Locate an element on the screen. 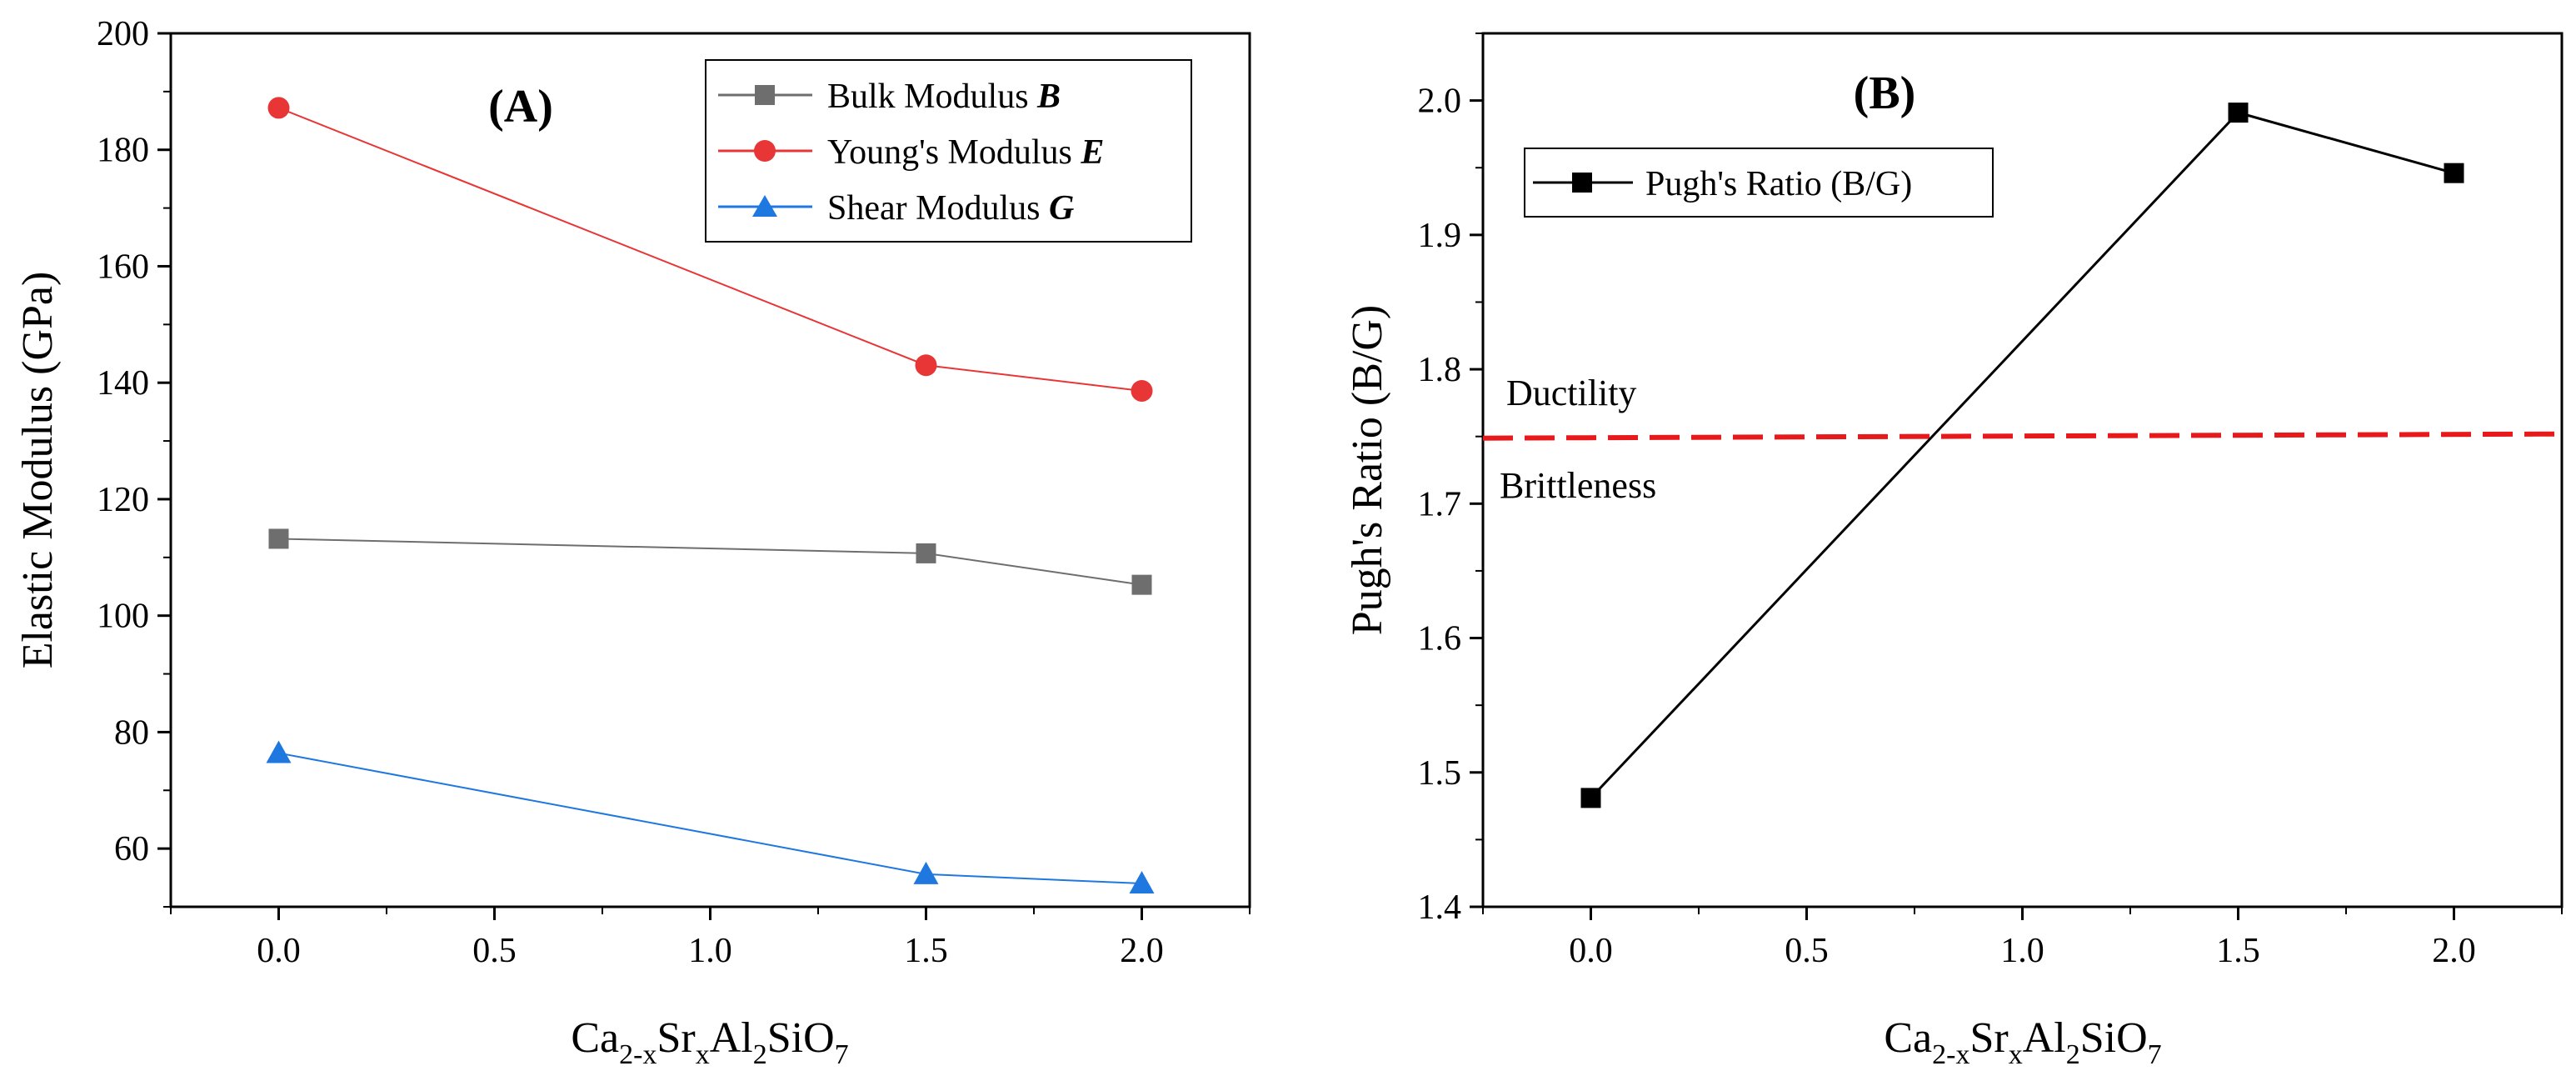  panel-a-y-axis-title: Elastic Modulus (GPa) is located at coordinates (38, 471).